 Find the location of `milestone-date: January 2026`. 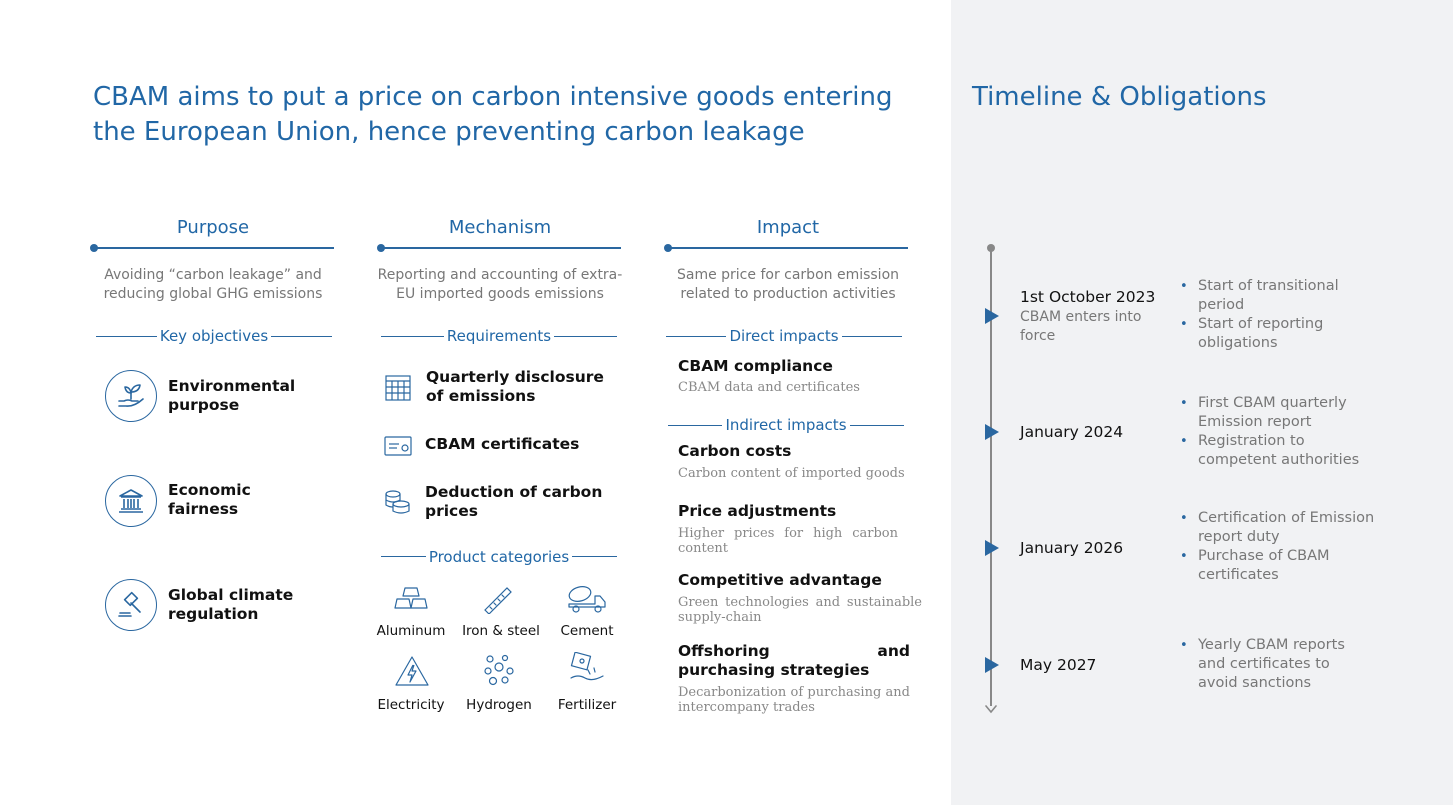

milestone-date: January 2026 is located at coordinates (1072, 548).